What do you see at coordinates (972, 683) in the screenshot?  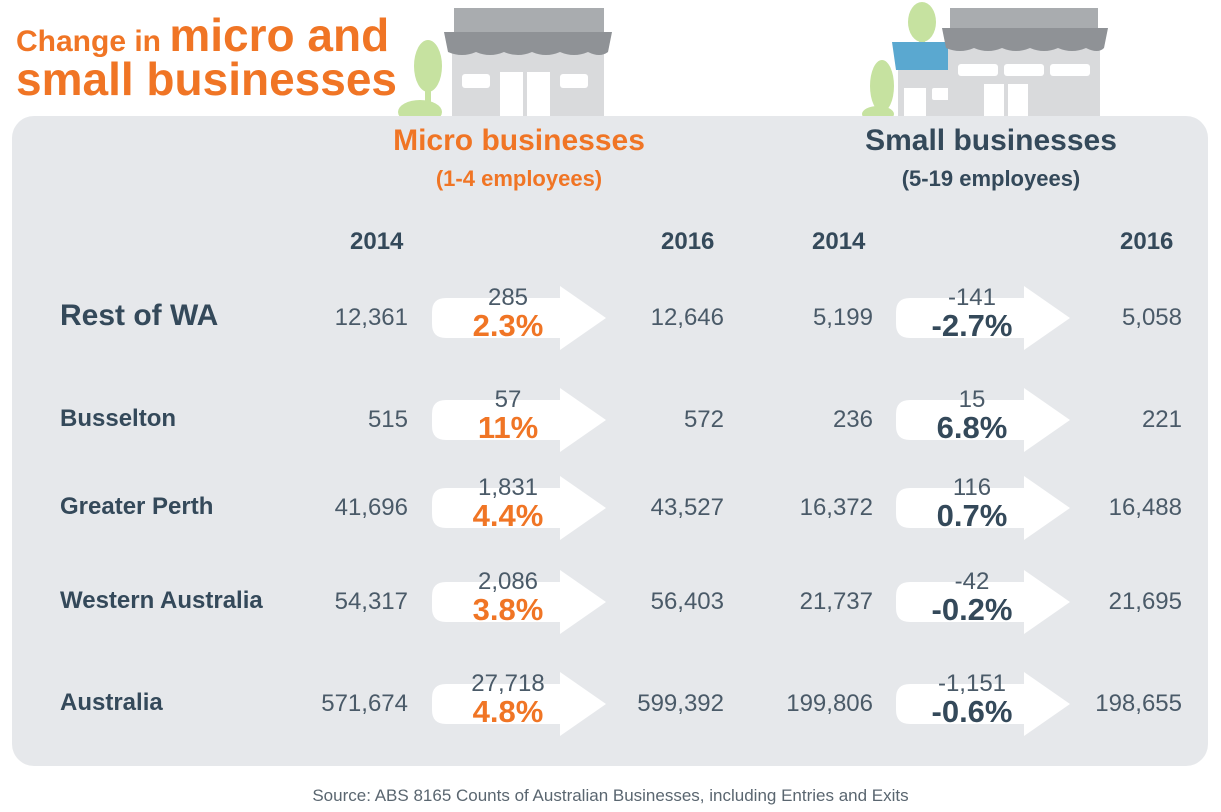 I see `small-change-count: -1,151` at bounding box center [972, 683].